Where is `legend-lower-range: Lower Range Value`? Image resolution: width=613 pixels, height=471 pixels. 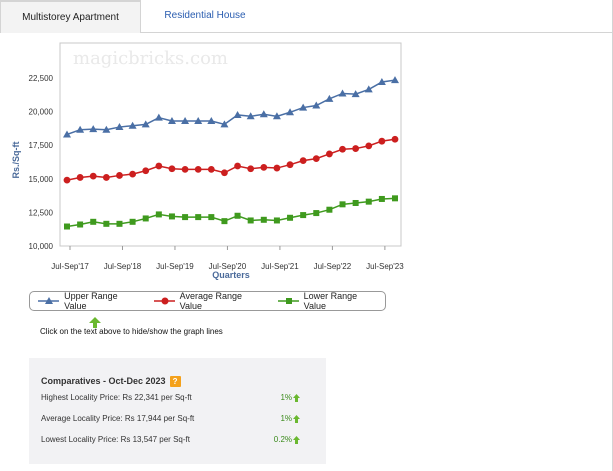
legend-lower-range: Lower Range Value is located at coordinates (328, 301).